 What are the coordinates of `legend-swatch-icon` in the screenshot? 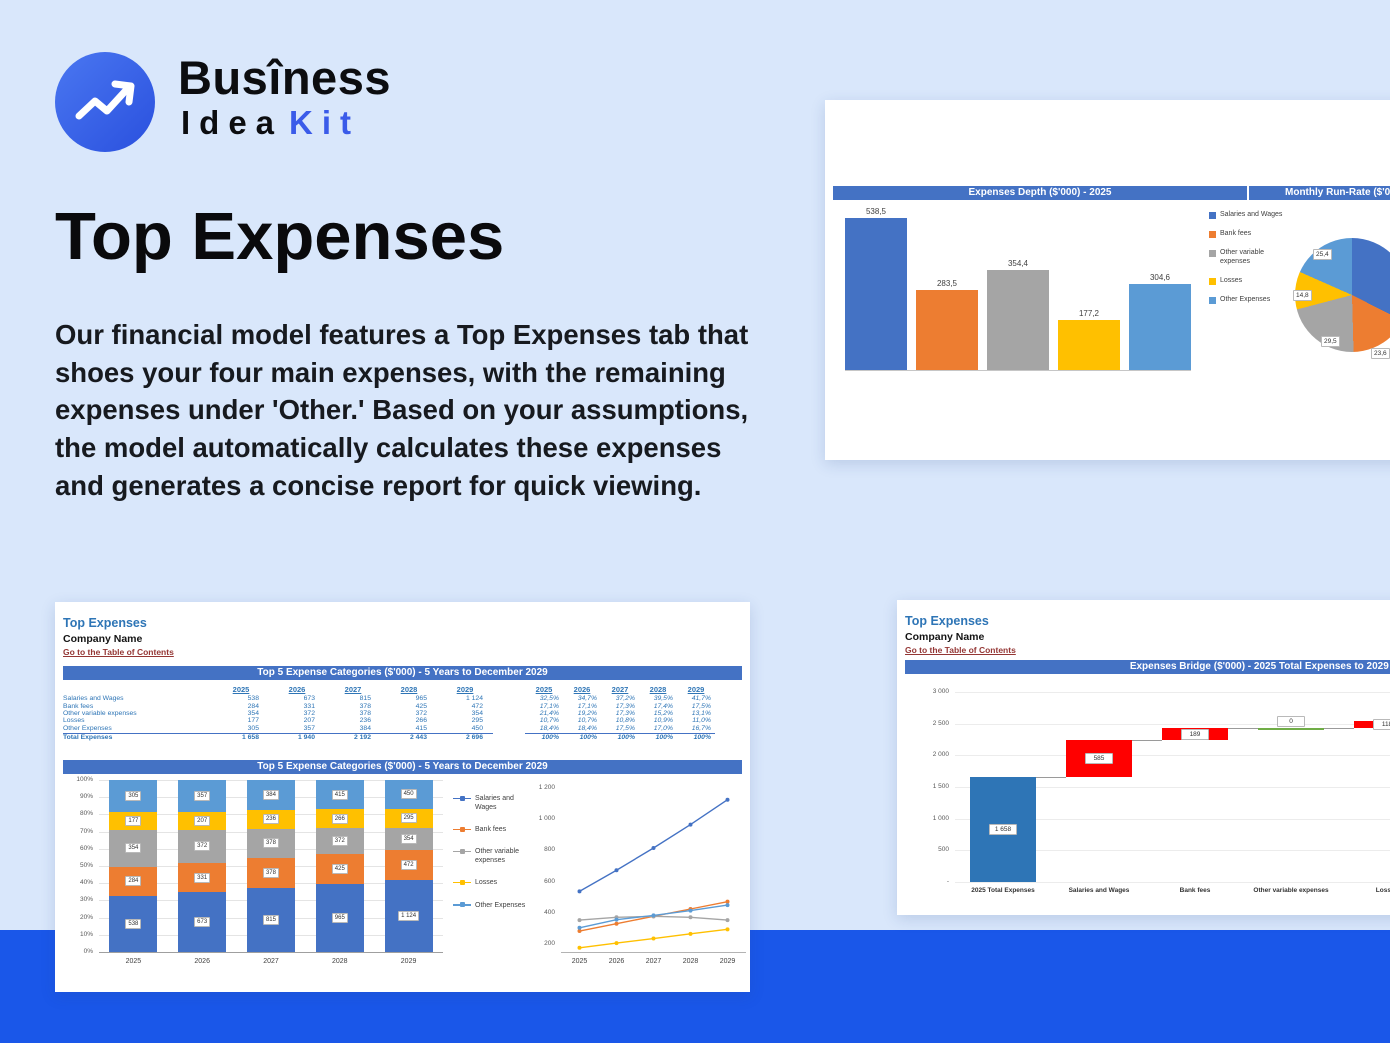 It's located at (1212, 235).